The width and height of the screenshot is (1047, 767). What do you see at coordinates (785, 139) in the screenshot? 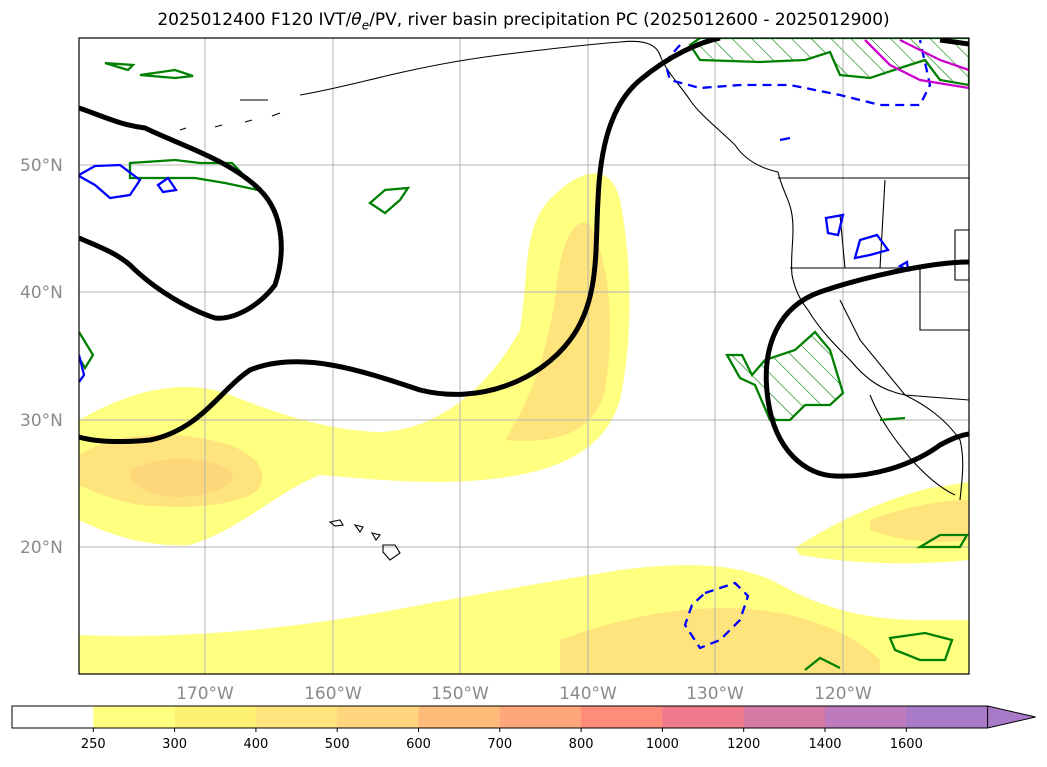
I see `theta-contour-ak` at bounding box center [785, 139].